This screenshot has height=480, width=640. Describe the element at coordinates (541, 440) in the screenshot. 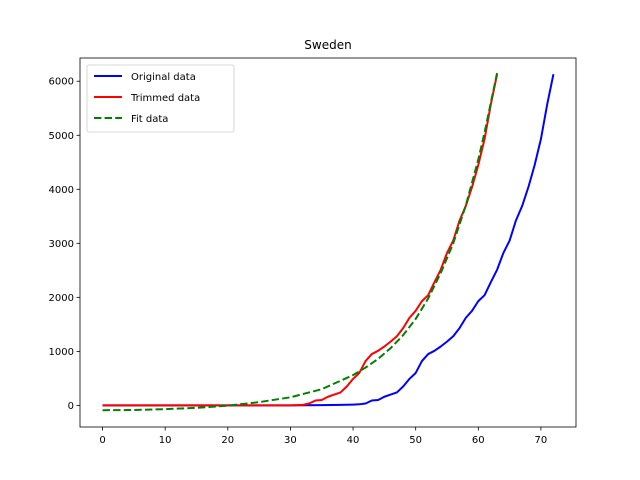

I see `x-tick-label: 70` at that location.